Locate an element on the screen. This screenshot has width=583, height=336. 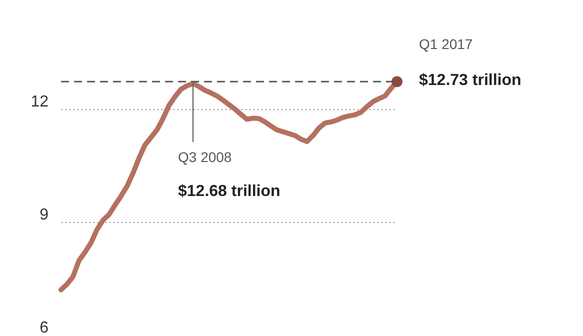
annotation: $12.68 trillion is located at coordinates (229, 191).